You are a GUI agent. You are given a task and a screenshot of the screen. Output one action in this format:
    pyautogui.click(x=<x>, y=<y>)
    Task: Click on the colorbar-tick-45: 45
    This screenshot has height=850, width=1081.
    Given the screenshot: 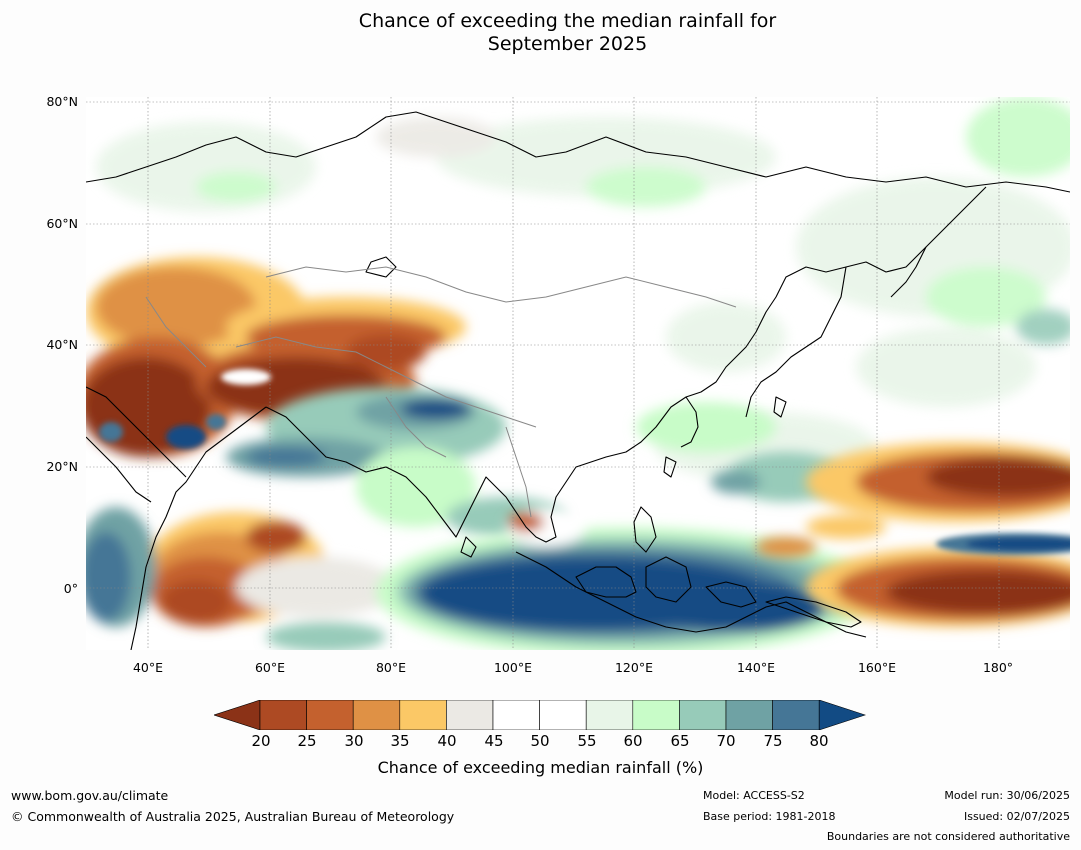 What is the action you would take?
    pyautogui.click(x=494, y=741)
    